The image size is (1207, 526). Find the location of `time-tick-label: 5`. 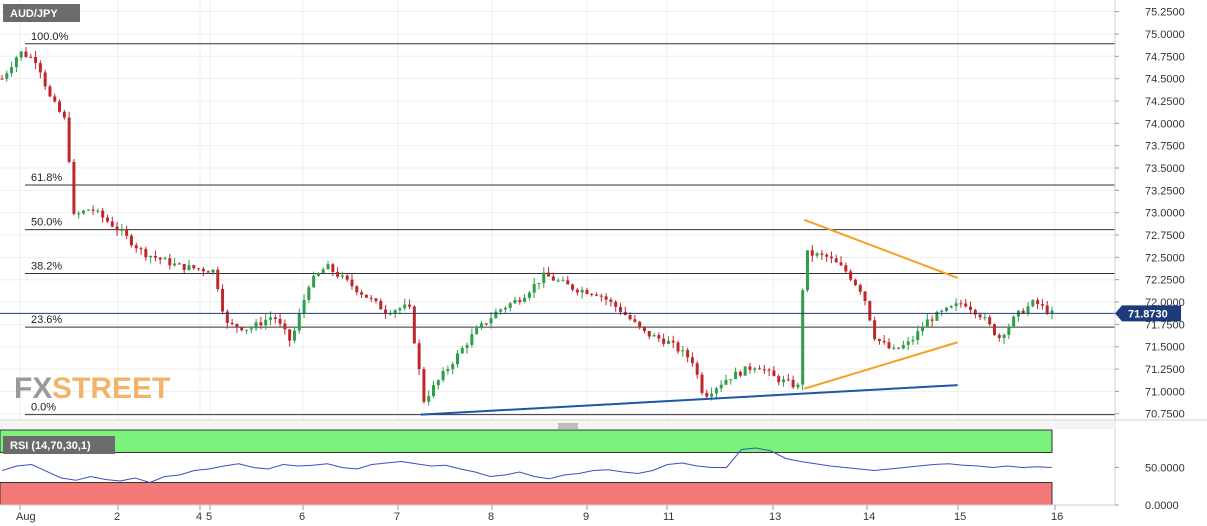

time-tick-label: 5 is located at coordinates (209, 517).